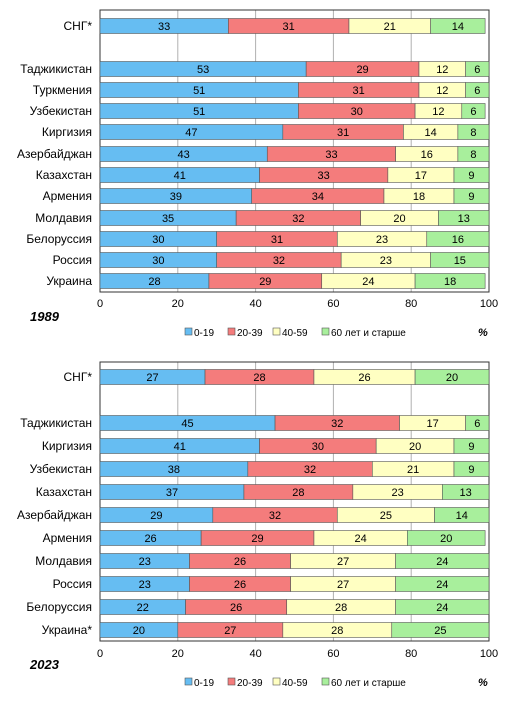 The height and width of the screenshot is (703, 515). Describe the element at coordinates (174, 470) in the screenshot. I see `data-label: 38` at that location.